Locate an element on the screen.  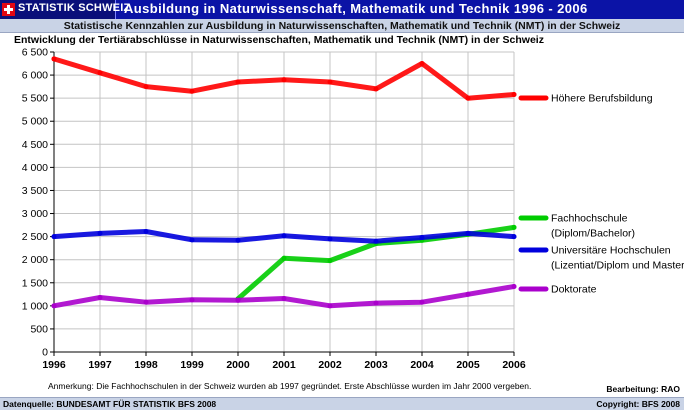
y-tick-label: 2 000 is located at coordinates (35, 260).